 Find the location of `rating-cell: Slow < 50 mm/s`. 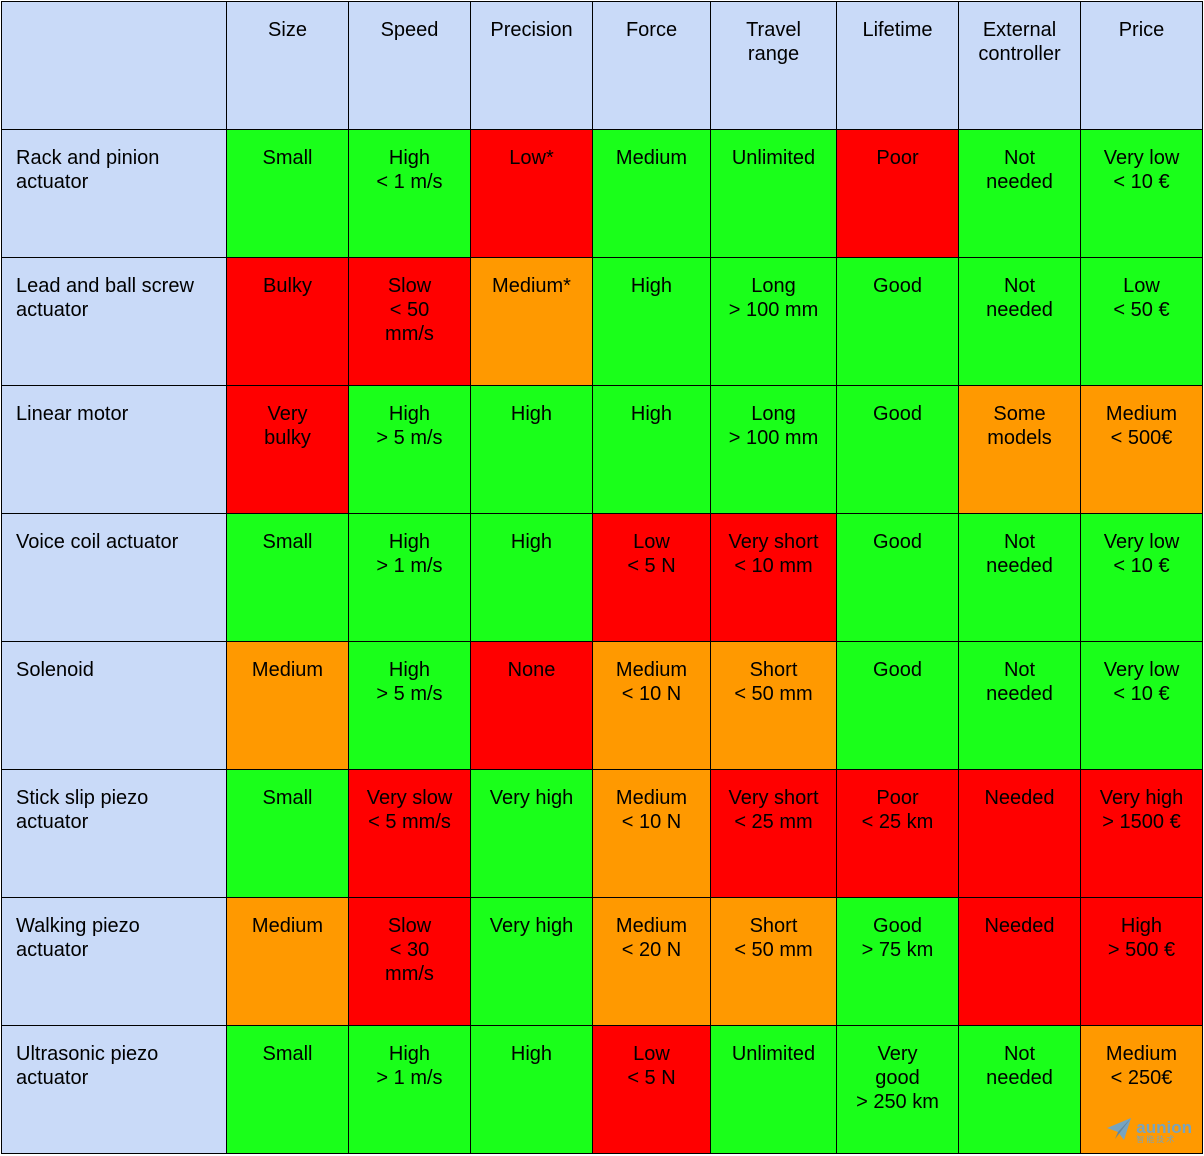

rating-cell: Slow < 50 mm/s is located at coordinates (409, 321).